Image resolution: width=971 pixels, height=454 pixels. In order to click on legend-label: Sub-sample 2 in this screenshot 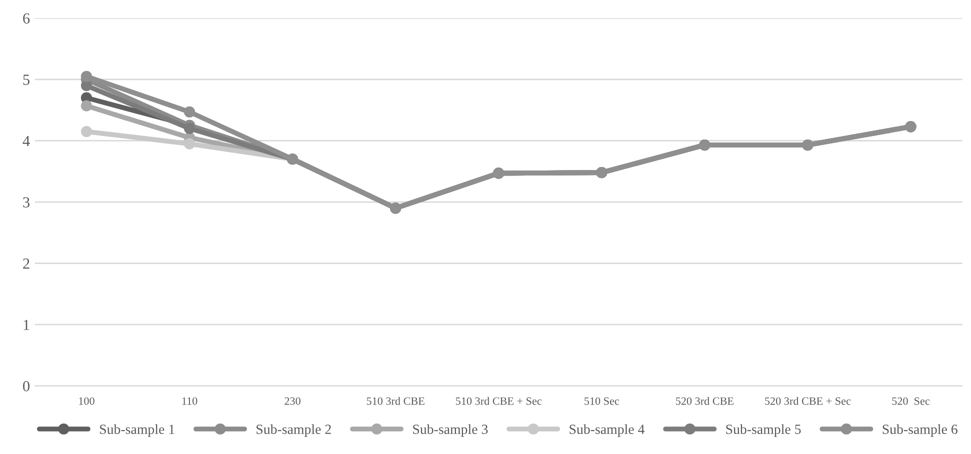, I will do `click(293, 430)`.